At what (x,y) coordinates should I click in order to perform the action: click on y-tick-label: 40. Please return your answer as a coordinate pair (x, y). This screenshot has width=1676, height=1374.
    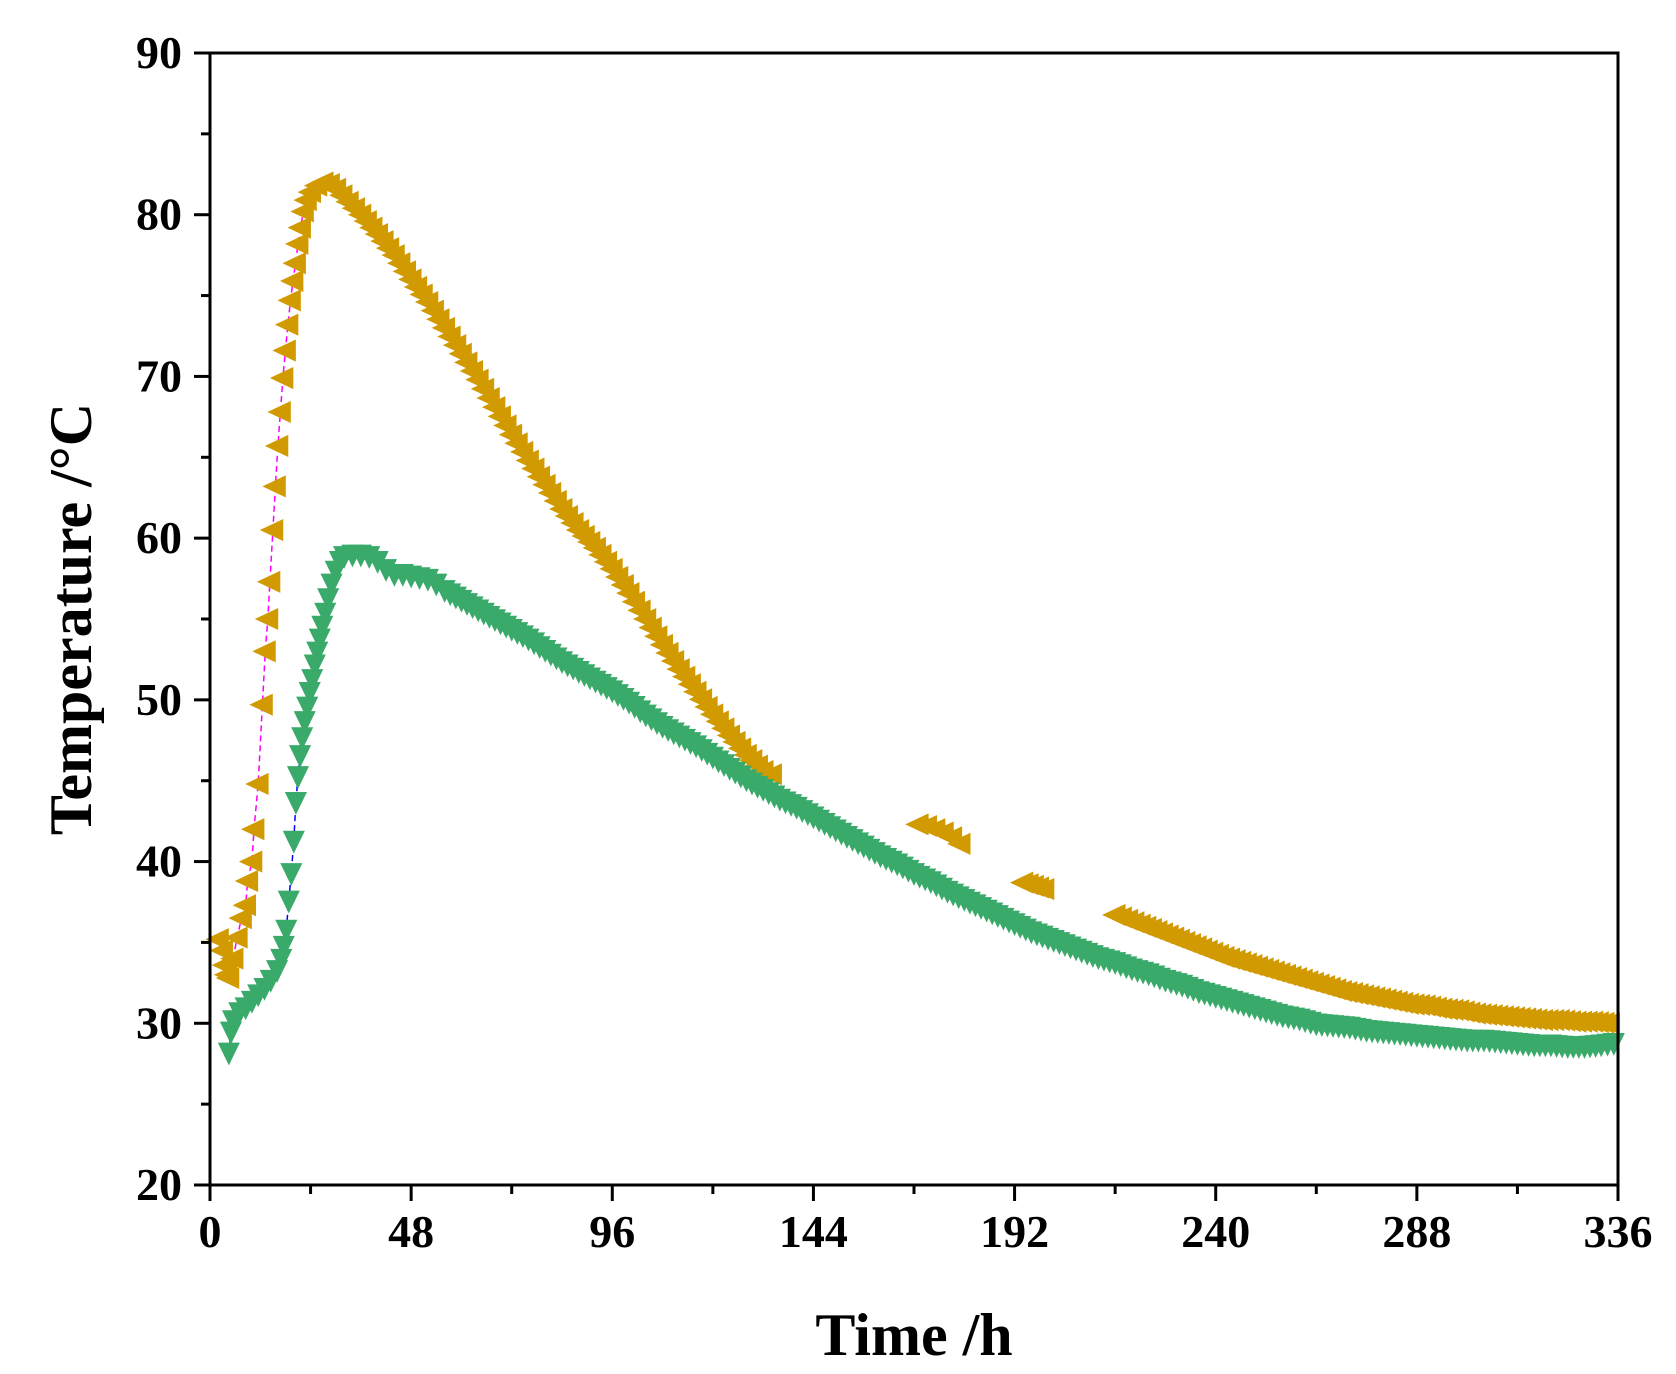
    Looking at the image, I should click on (159, 861).